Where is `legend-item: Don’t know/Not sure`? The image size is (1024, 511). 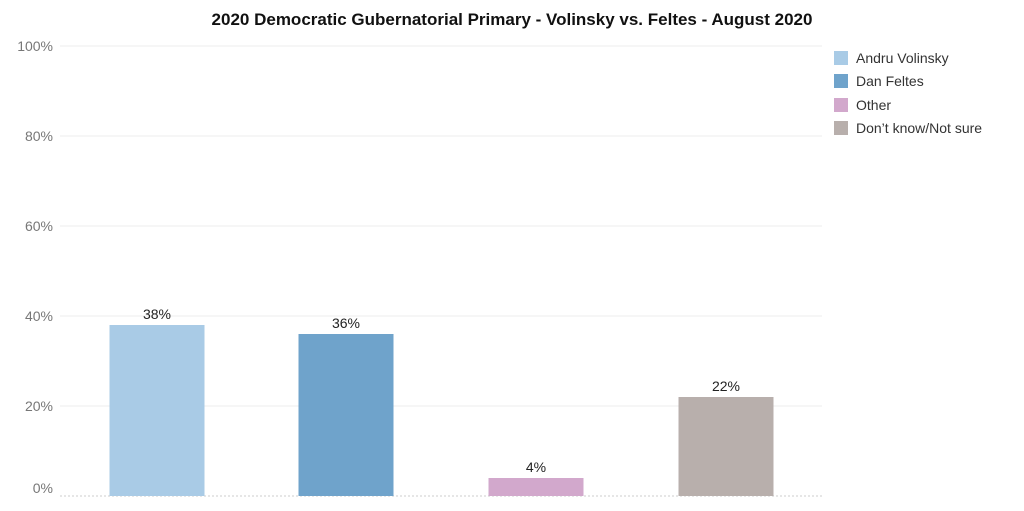 legend-item: Don’t know/Not sure is located at coordinates (908, 129).